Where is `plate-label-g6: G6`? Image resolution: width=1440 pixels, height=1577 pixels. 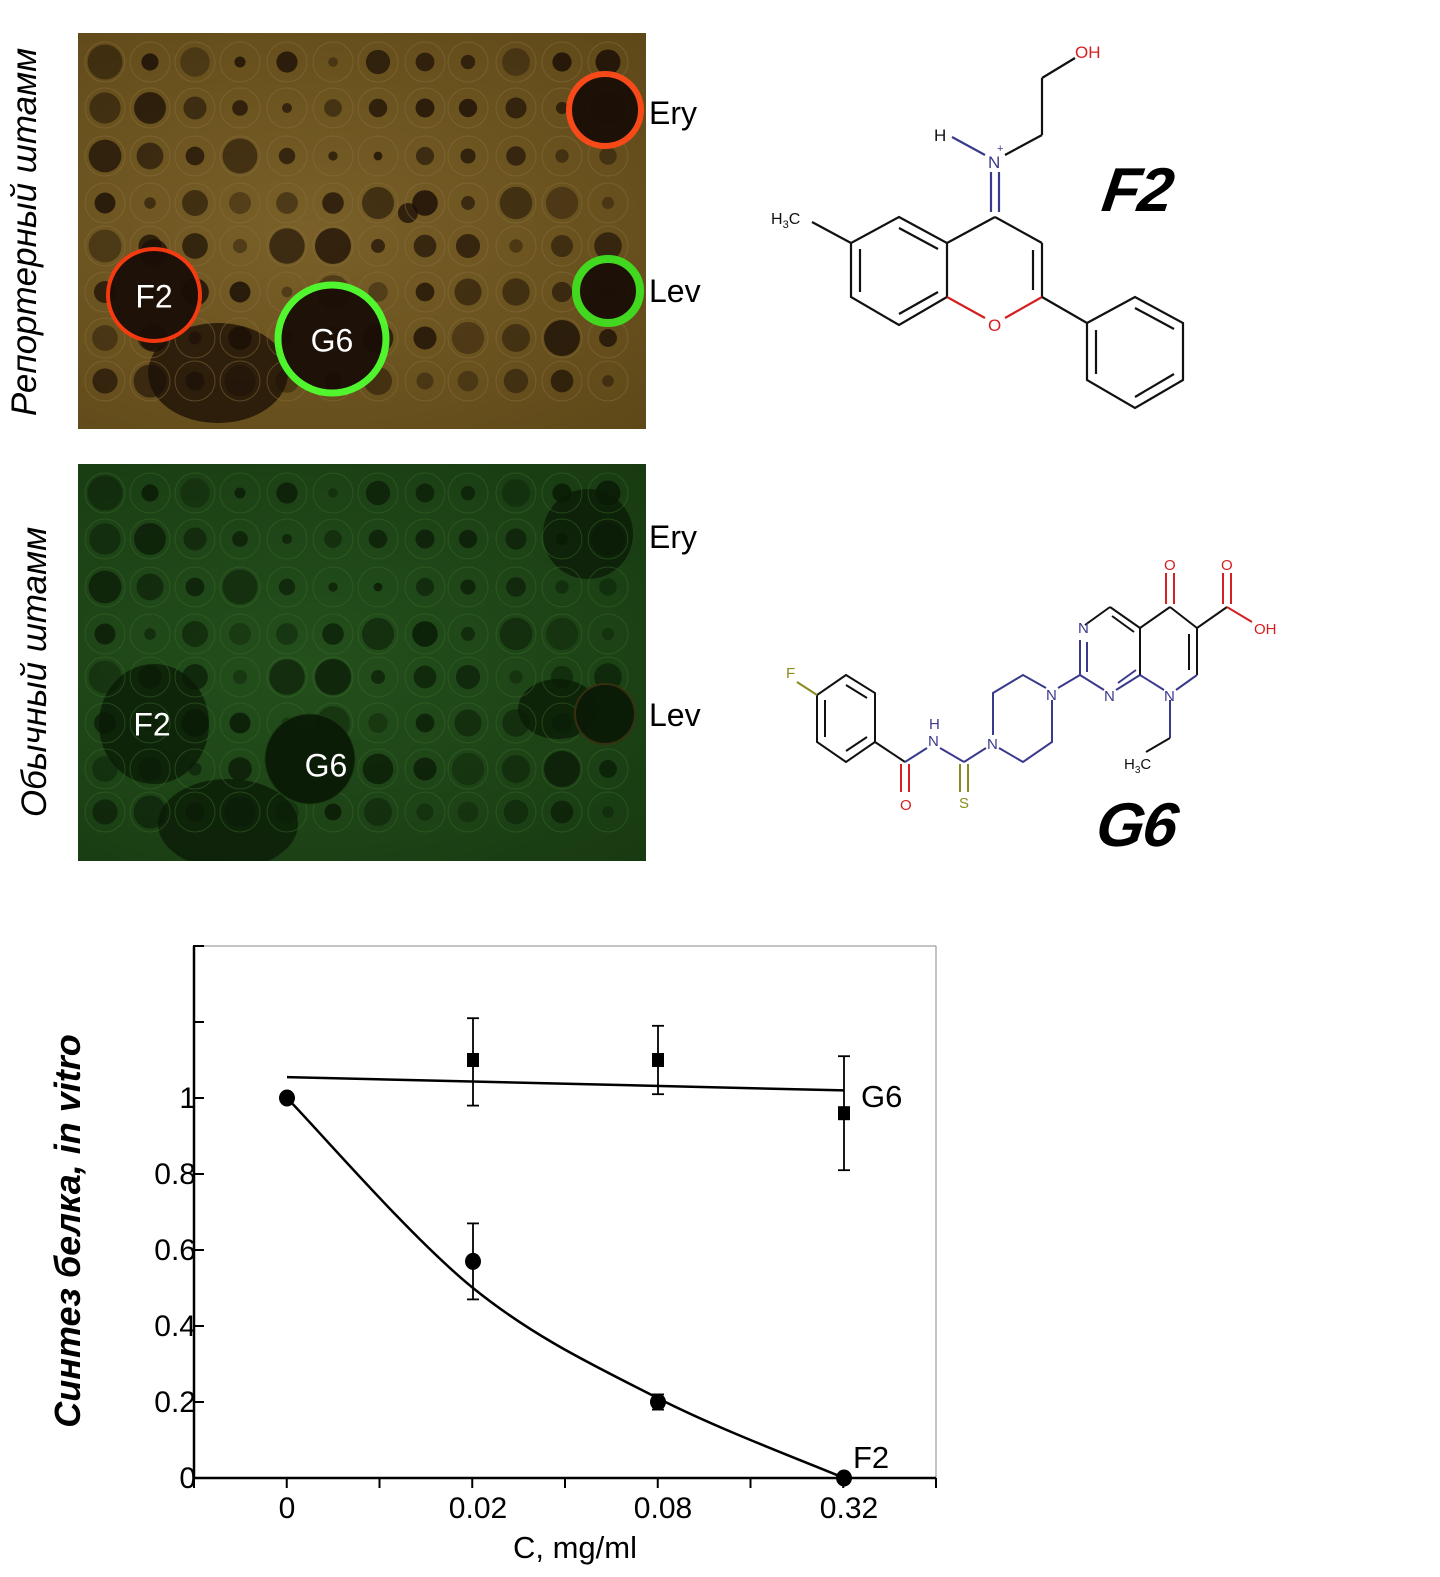 plate-label-g6: G6 is located at coordinates (332, 340).